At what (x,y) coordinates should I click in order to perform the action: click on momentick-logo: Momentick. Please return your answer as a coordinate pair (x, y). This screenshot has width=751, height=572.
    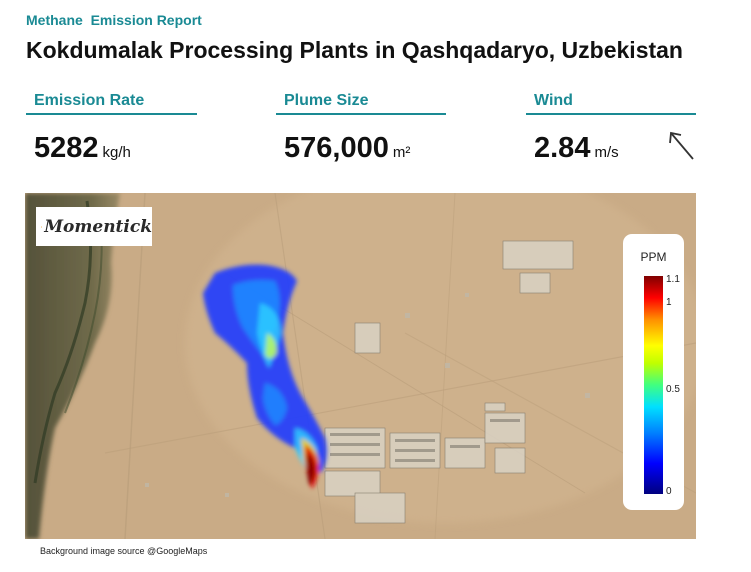
    Looking at the image, I should click on (94, 226).